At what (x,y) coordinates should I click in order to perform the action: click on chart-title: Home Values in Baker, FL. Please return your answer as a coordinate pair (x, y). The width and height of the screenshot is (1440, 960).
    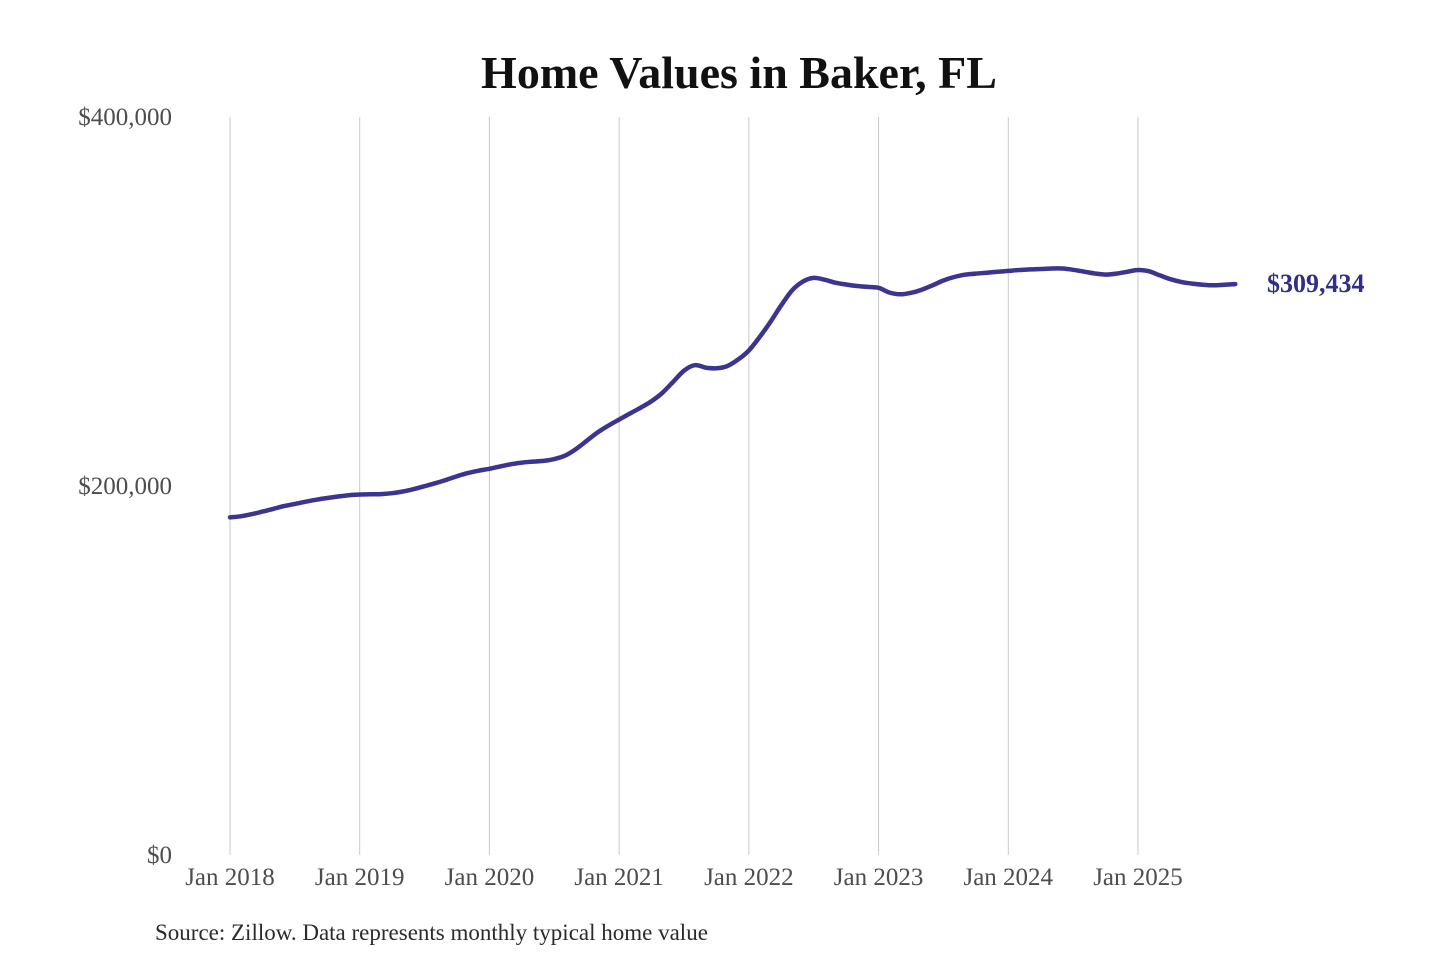
    Looking at the image, I should click on (739, 72).